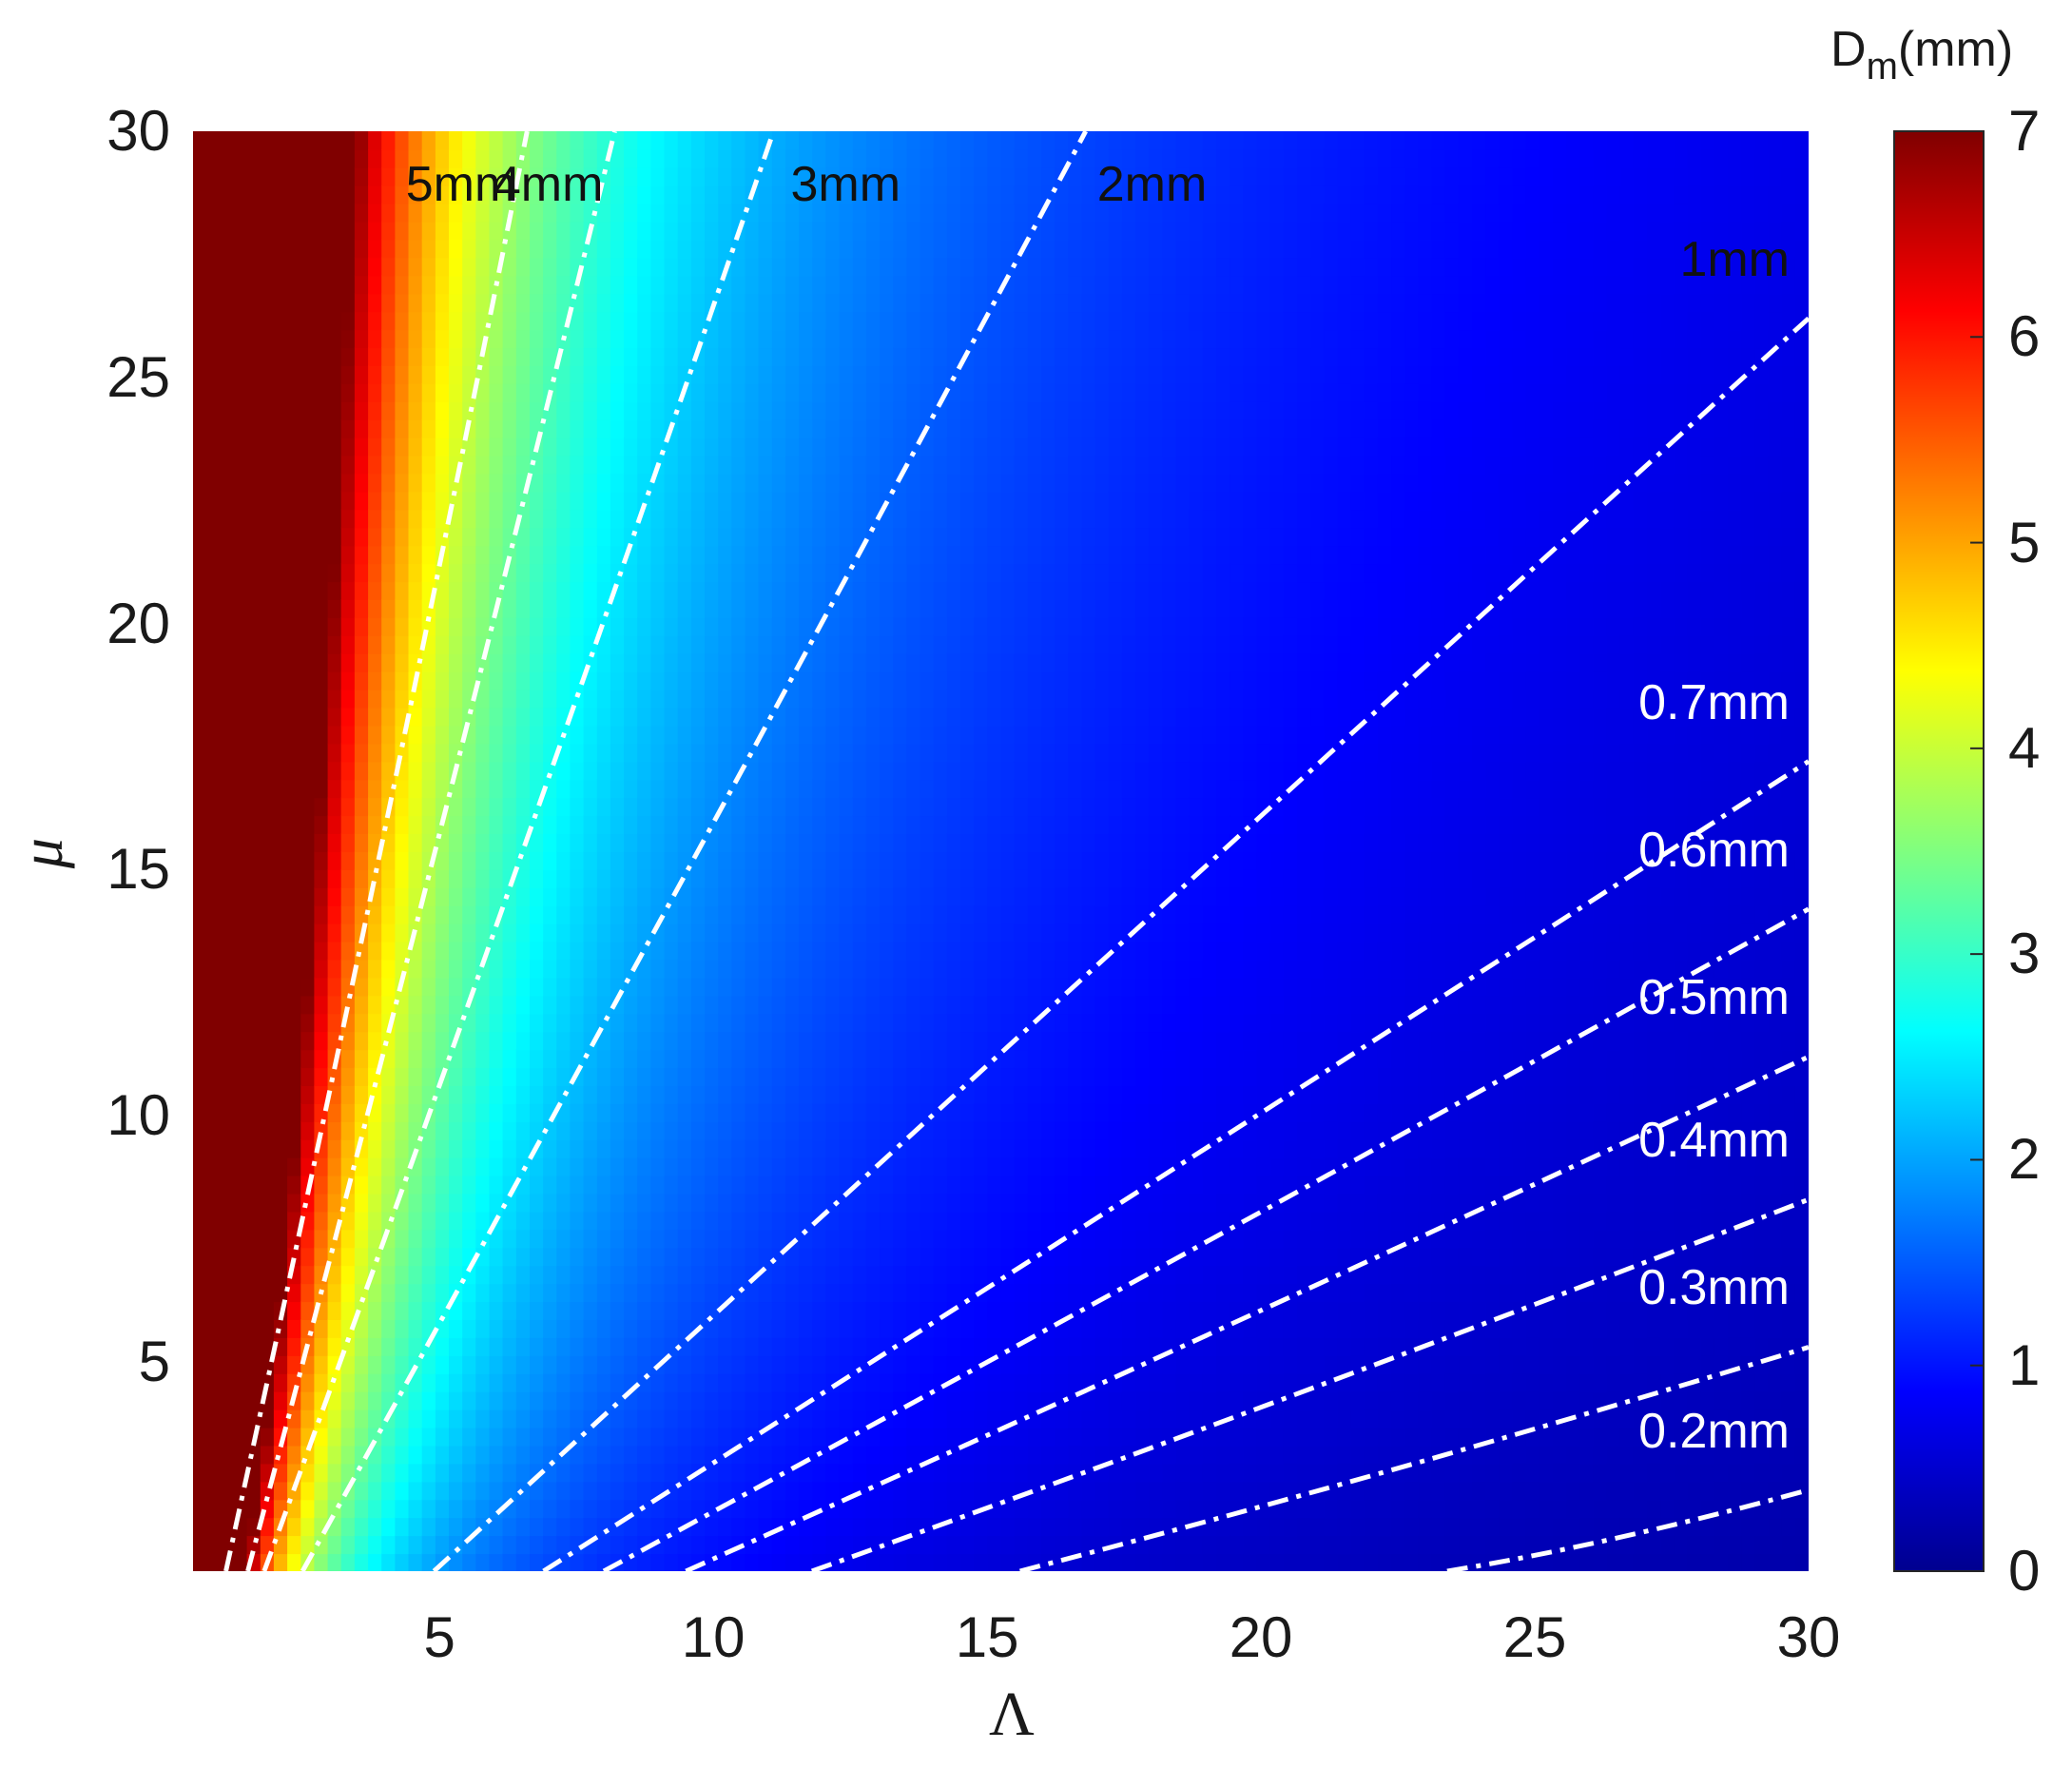 The width and height of the screenshot is (2072, 1788). I want to click on y-tick-10: 10, so click(138, 1115).